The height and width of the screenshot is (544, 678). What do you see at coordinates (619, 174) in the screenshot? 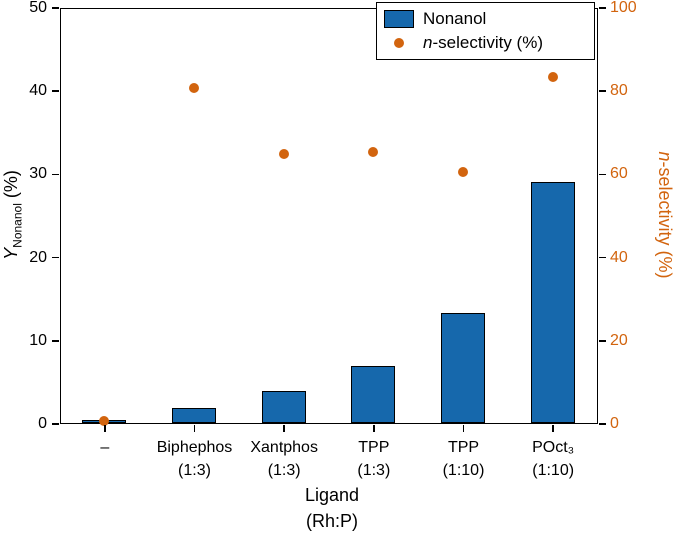
I see `right-axis-tick-label: 60` at bounding box center [619, 174].